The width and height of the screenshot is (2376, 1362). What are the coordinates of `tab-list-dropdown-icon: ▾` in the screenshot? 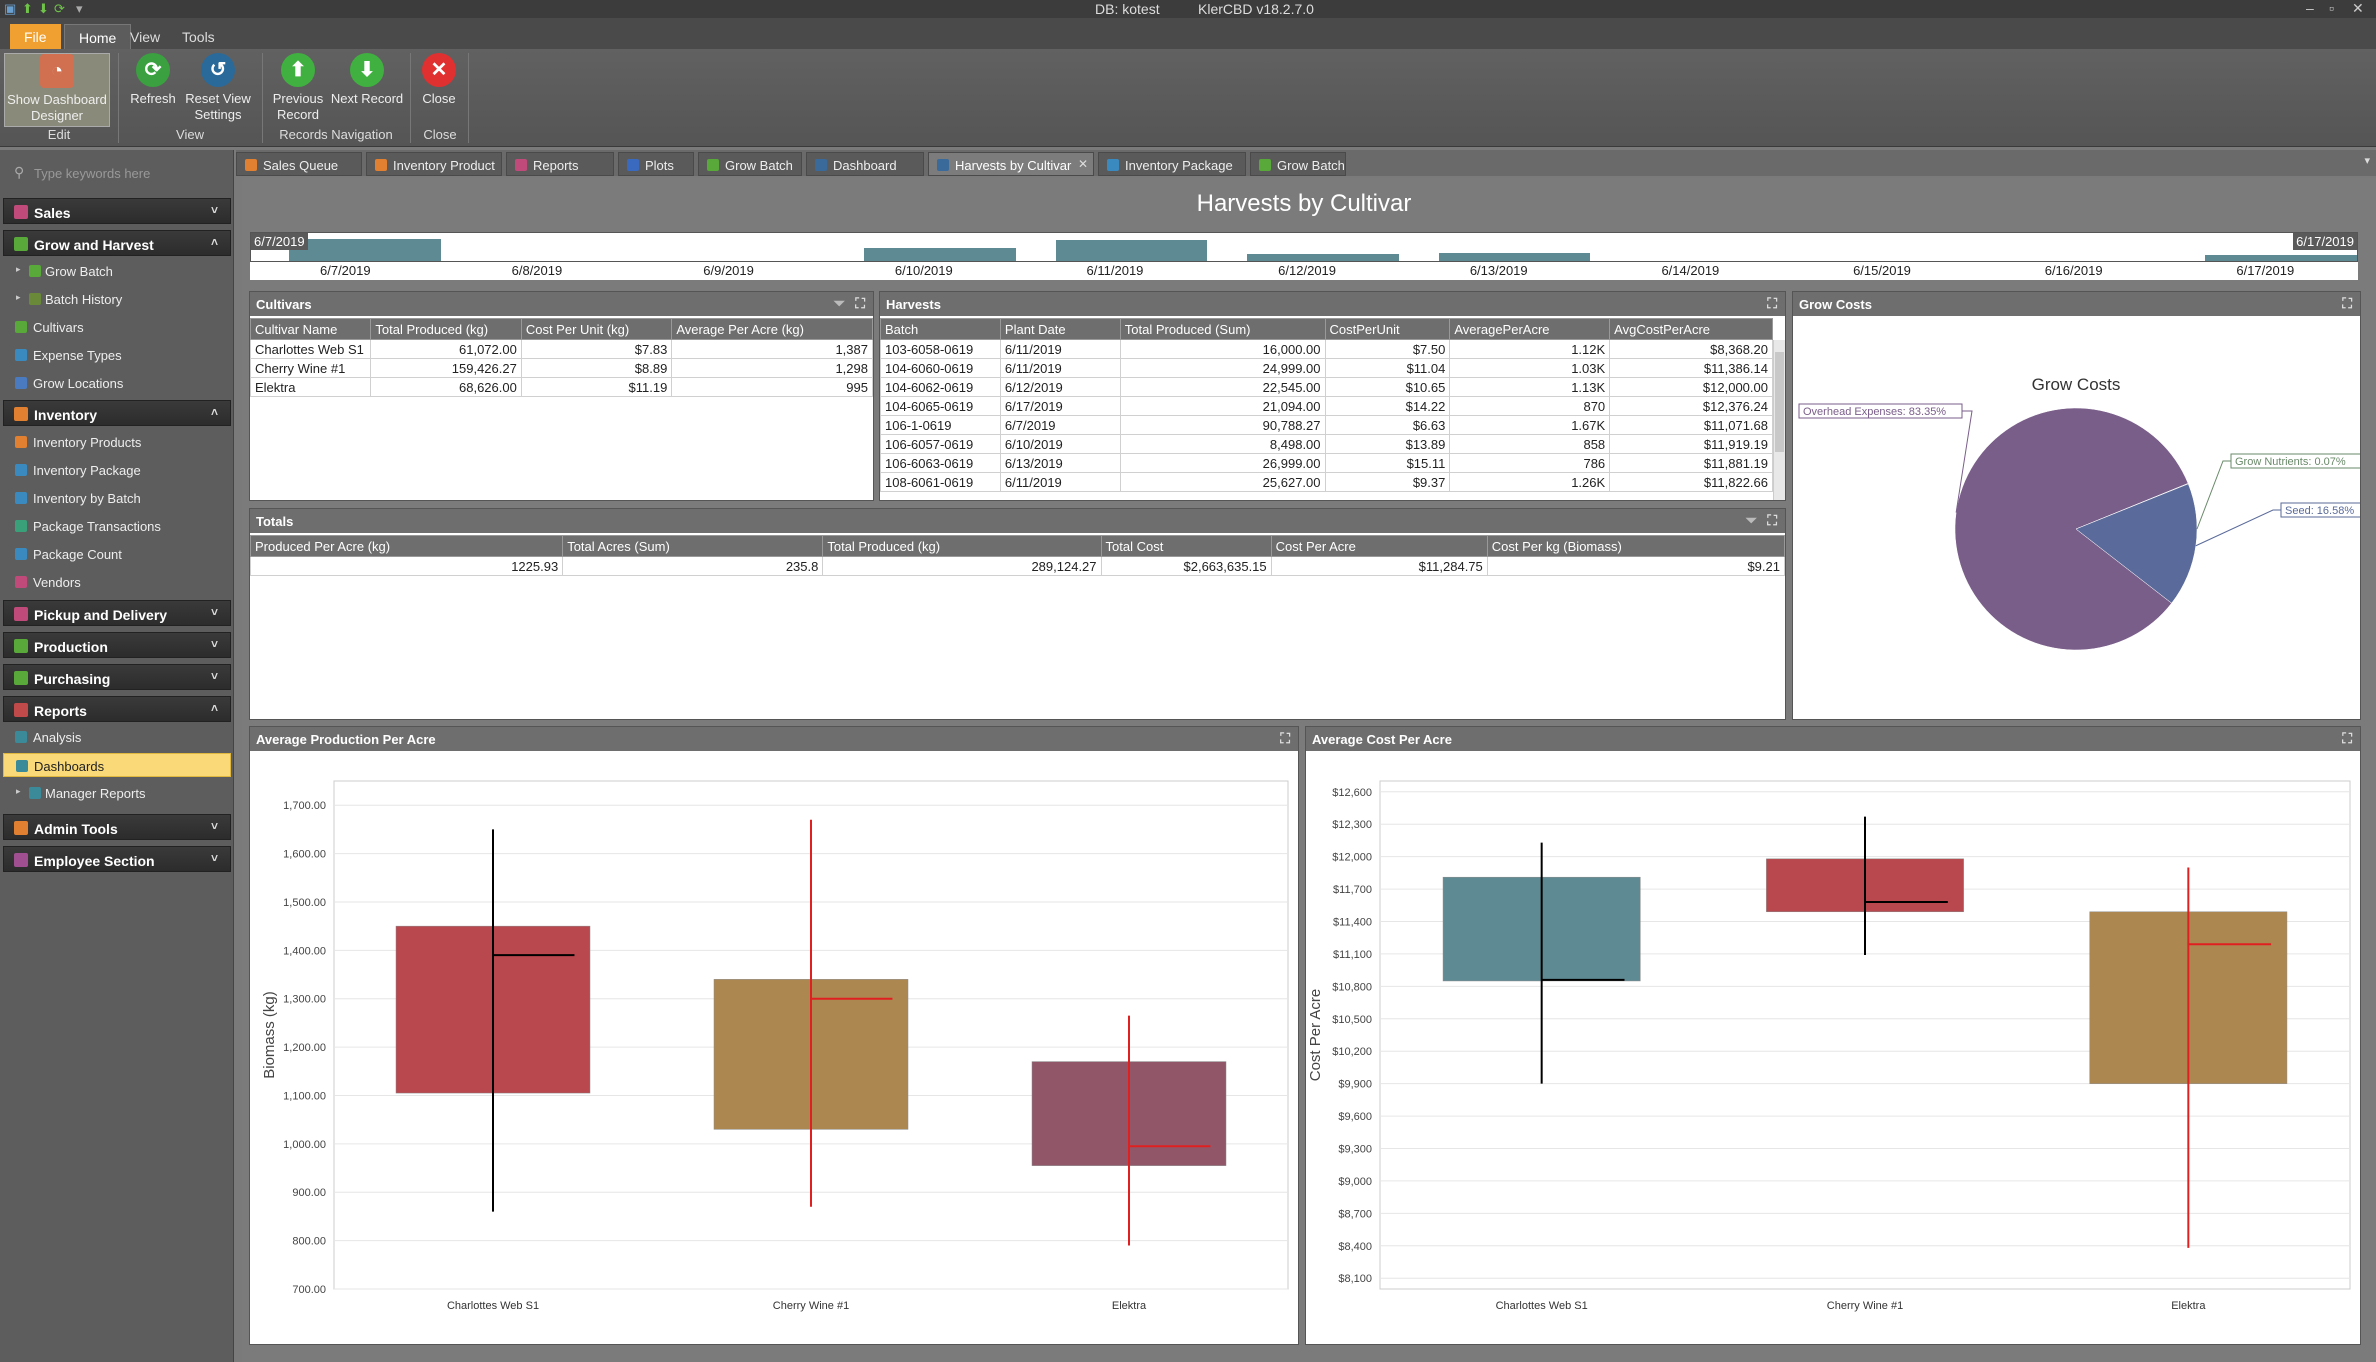 It's located at (2367, 161).